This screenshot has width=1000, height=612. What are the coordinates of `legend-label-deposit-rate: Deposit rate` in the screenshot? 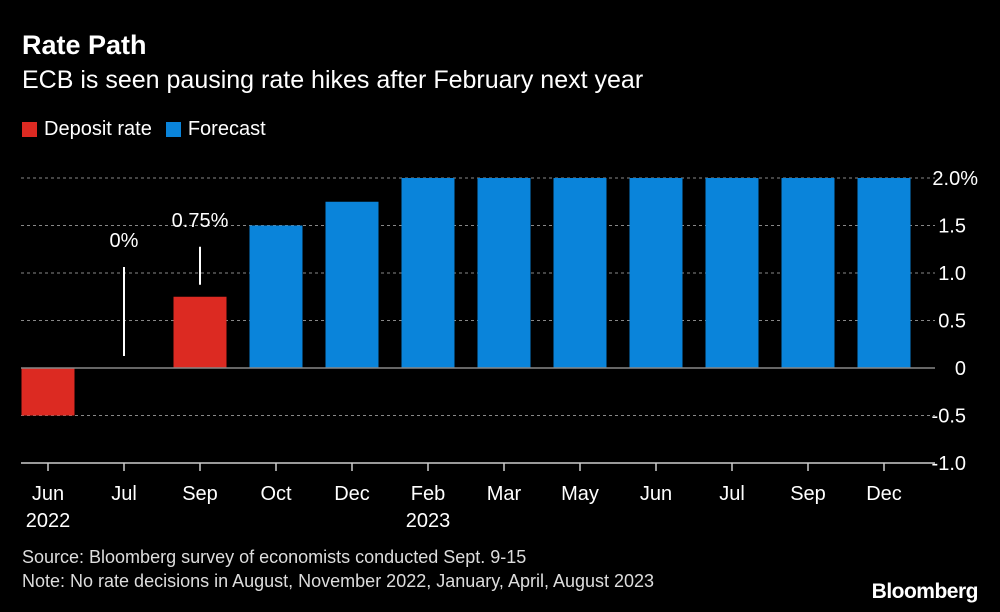 It's located at (98, 129).